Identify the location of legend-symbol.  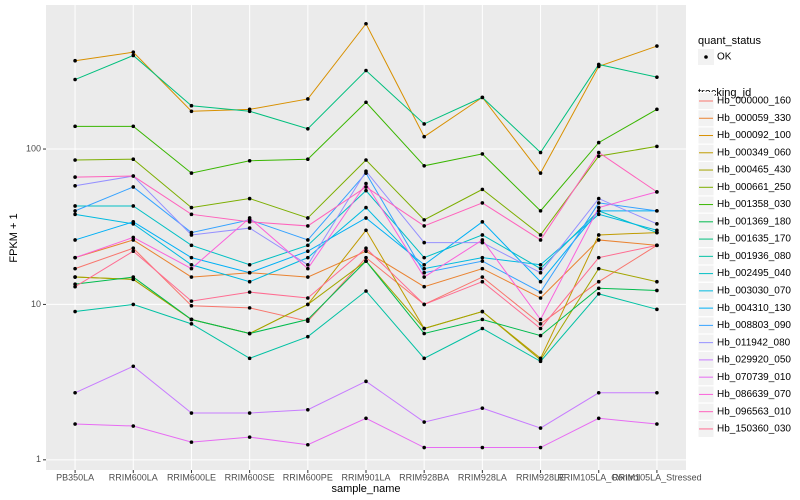
(706, 57).